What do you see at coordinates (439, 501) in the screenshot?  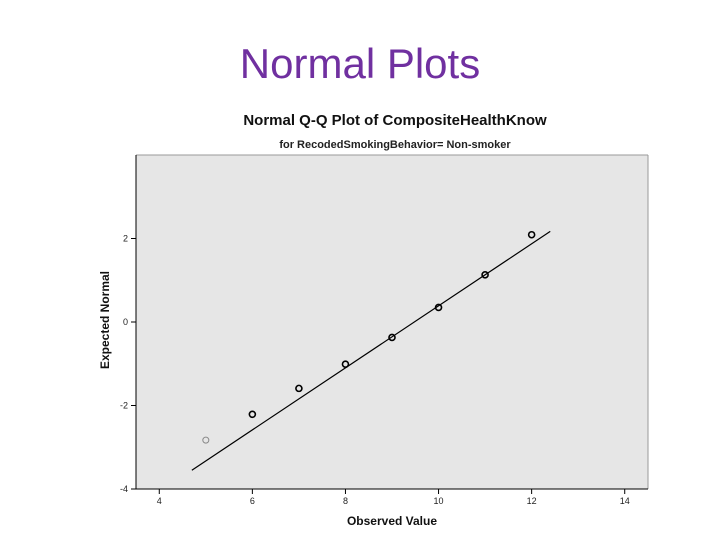 I see `x-tick-label: 10` at bounding box center [439, 501].